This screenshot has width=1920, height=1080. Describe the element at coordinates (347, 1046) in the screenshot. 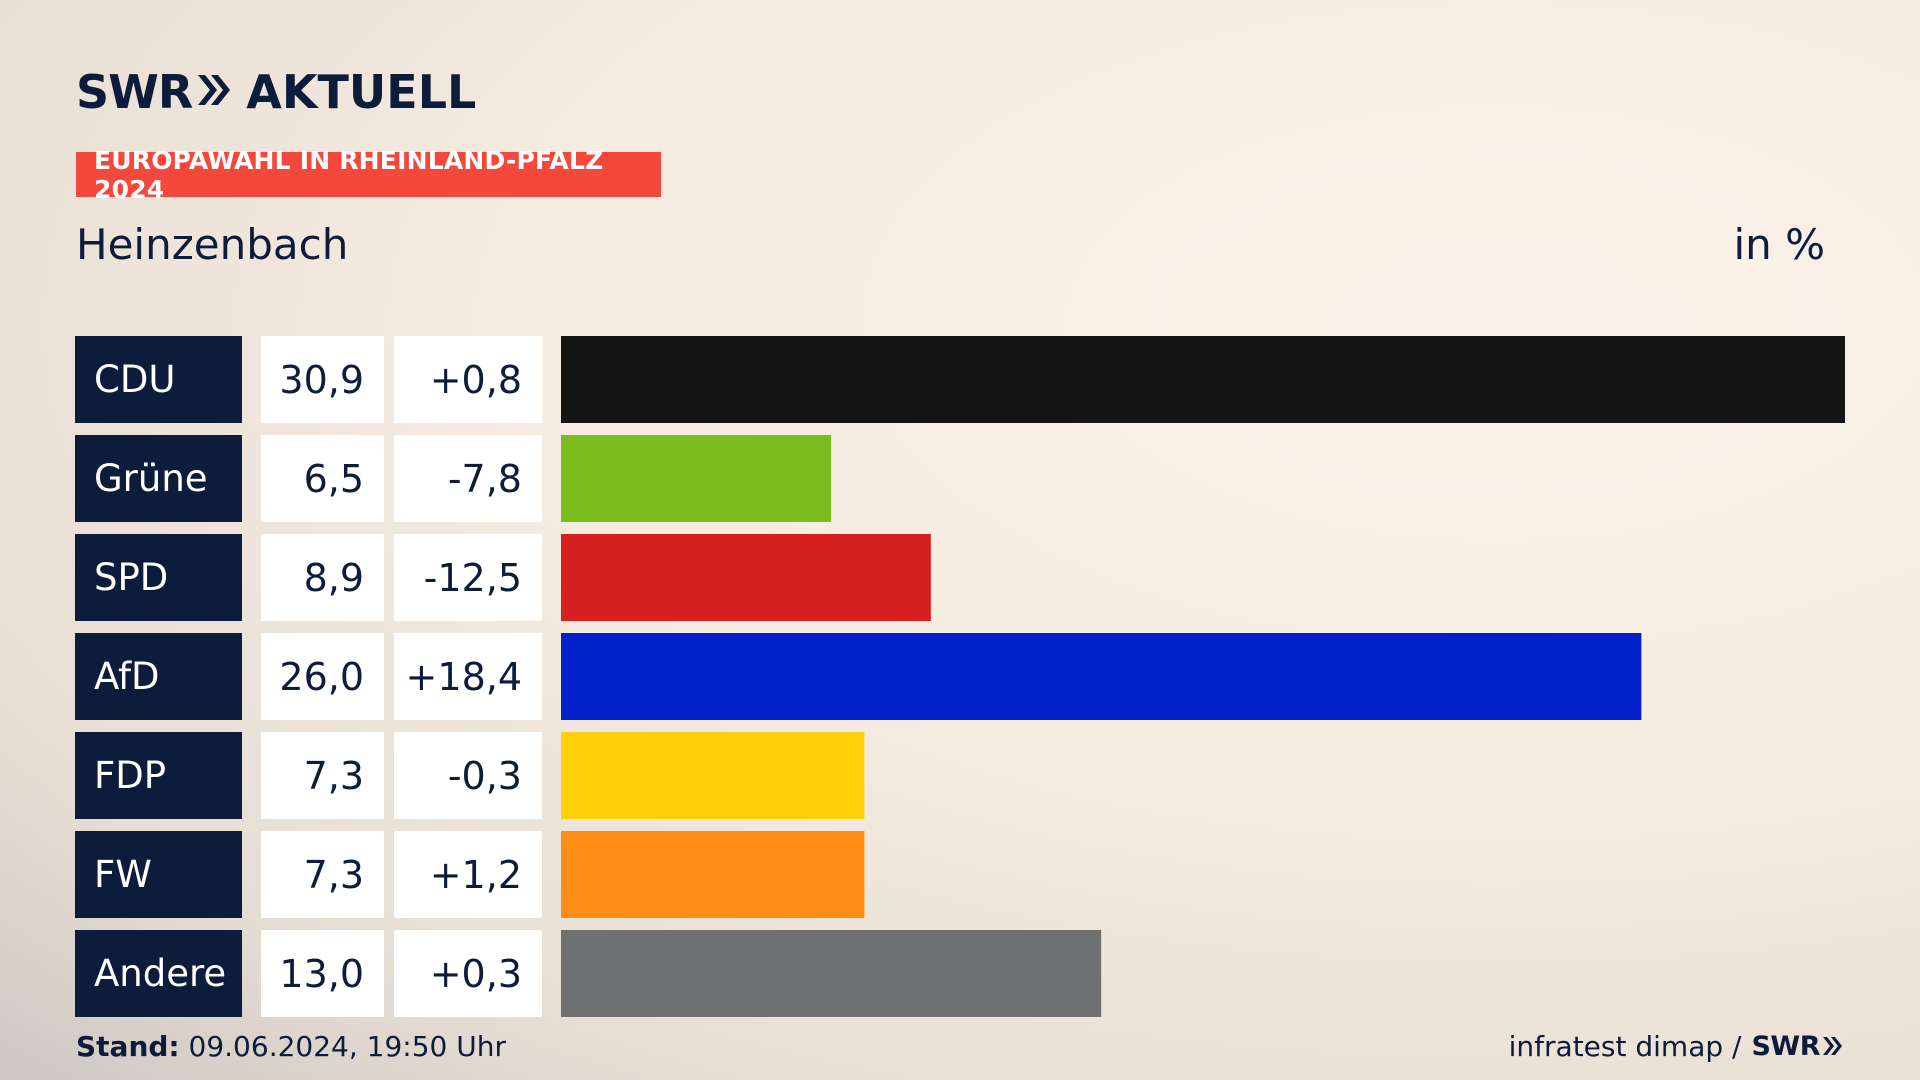

I see `timestamp-value: 09.06.2024, 19:50 Uhr` at that location.